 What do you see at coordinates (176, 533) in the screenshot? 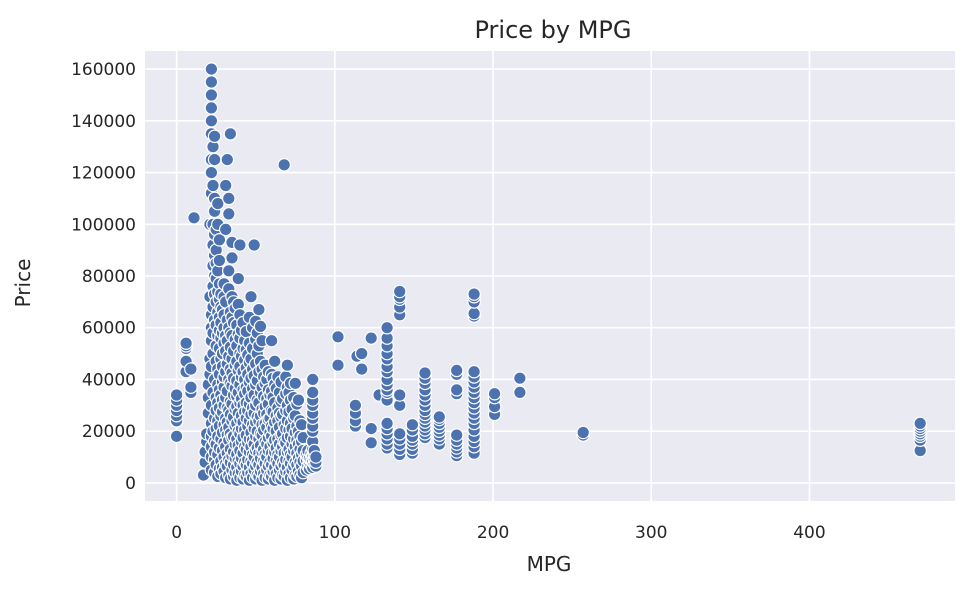
I see `x-tick-label: 0` at bounding box center [176, 533].